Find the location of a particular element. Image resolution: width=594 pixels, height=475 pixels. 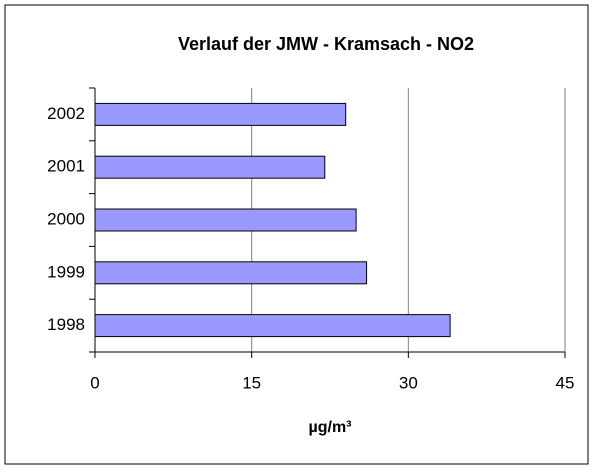

x-tick-label: 0 is located at coordinates (94, 382).